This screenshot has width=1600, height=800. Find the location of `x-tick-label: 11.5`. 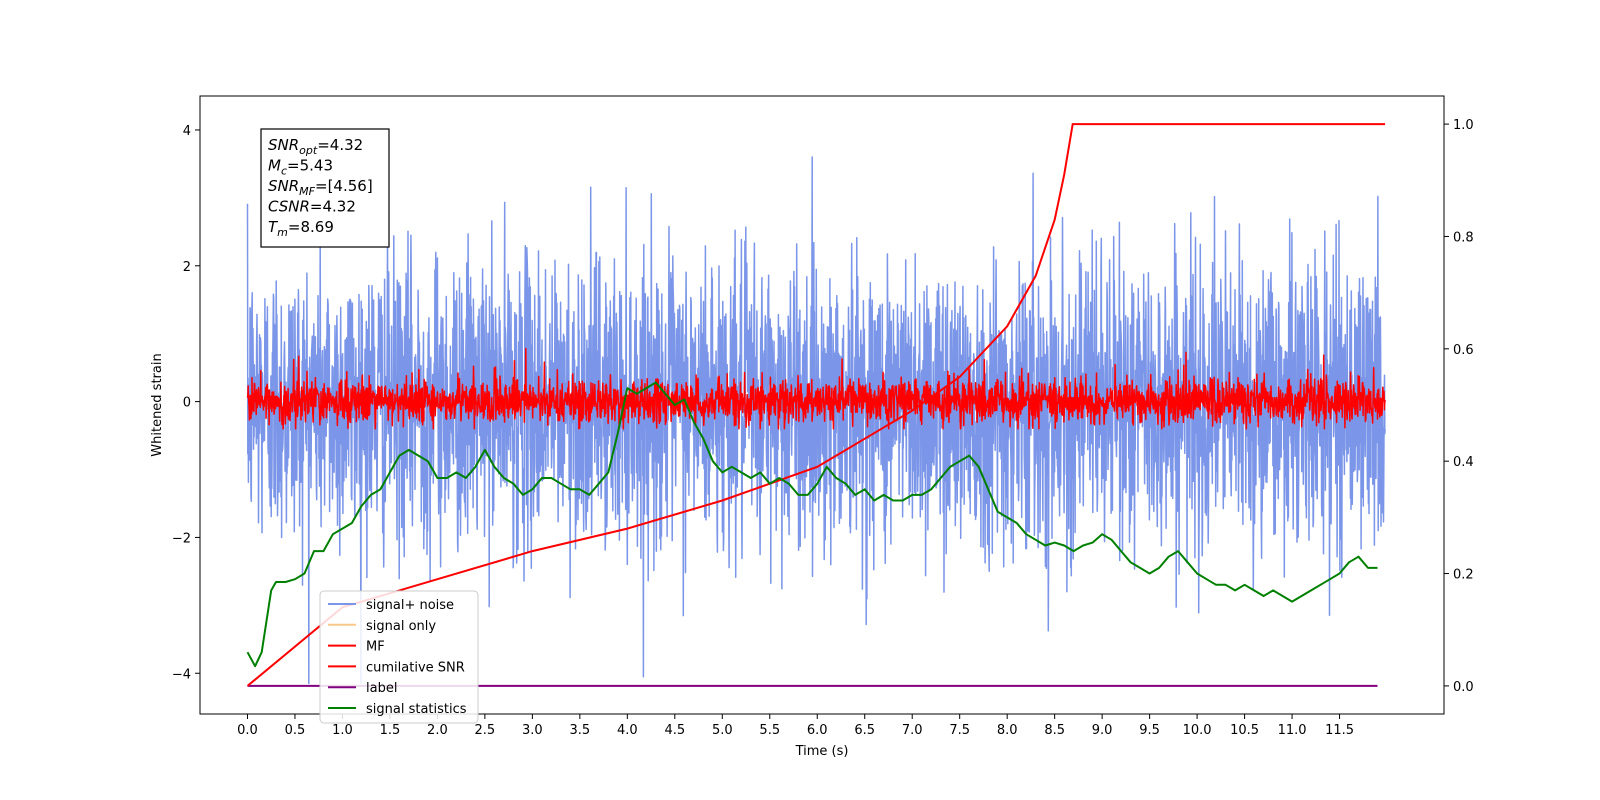

x-tick-label: 11.5 is located at coordinates (1339, 730).